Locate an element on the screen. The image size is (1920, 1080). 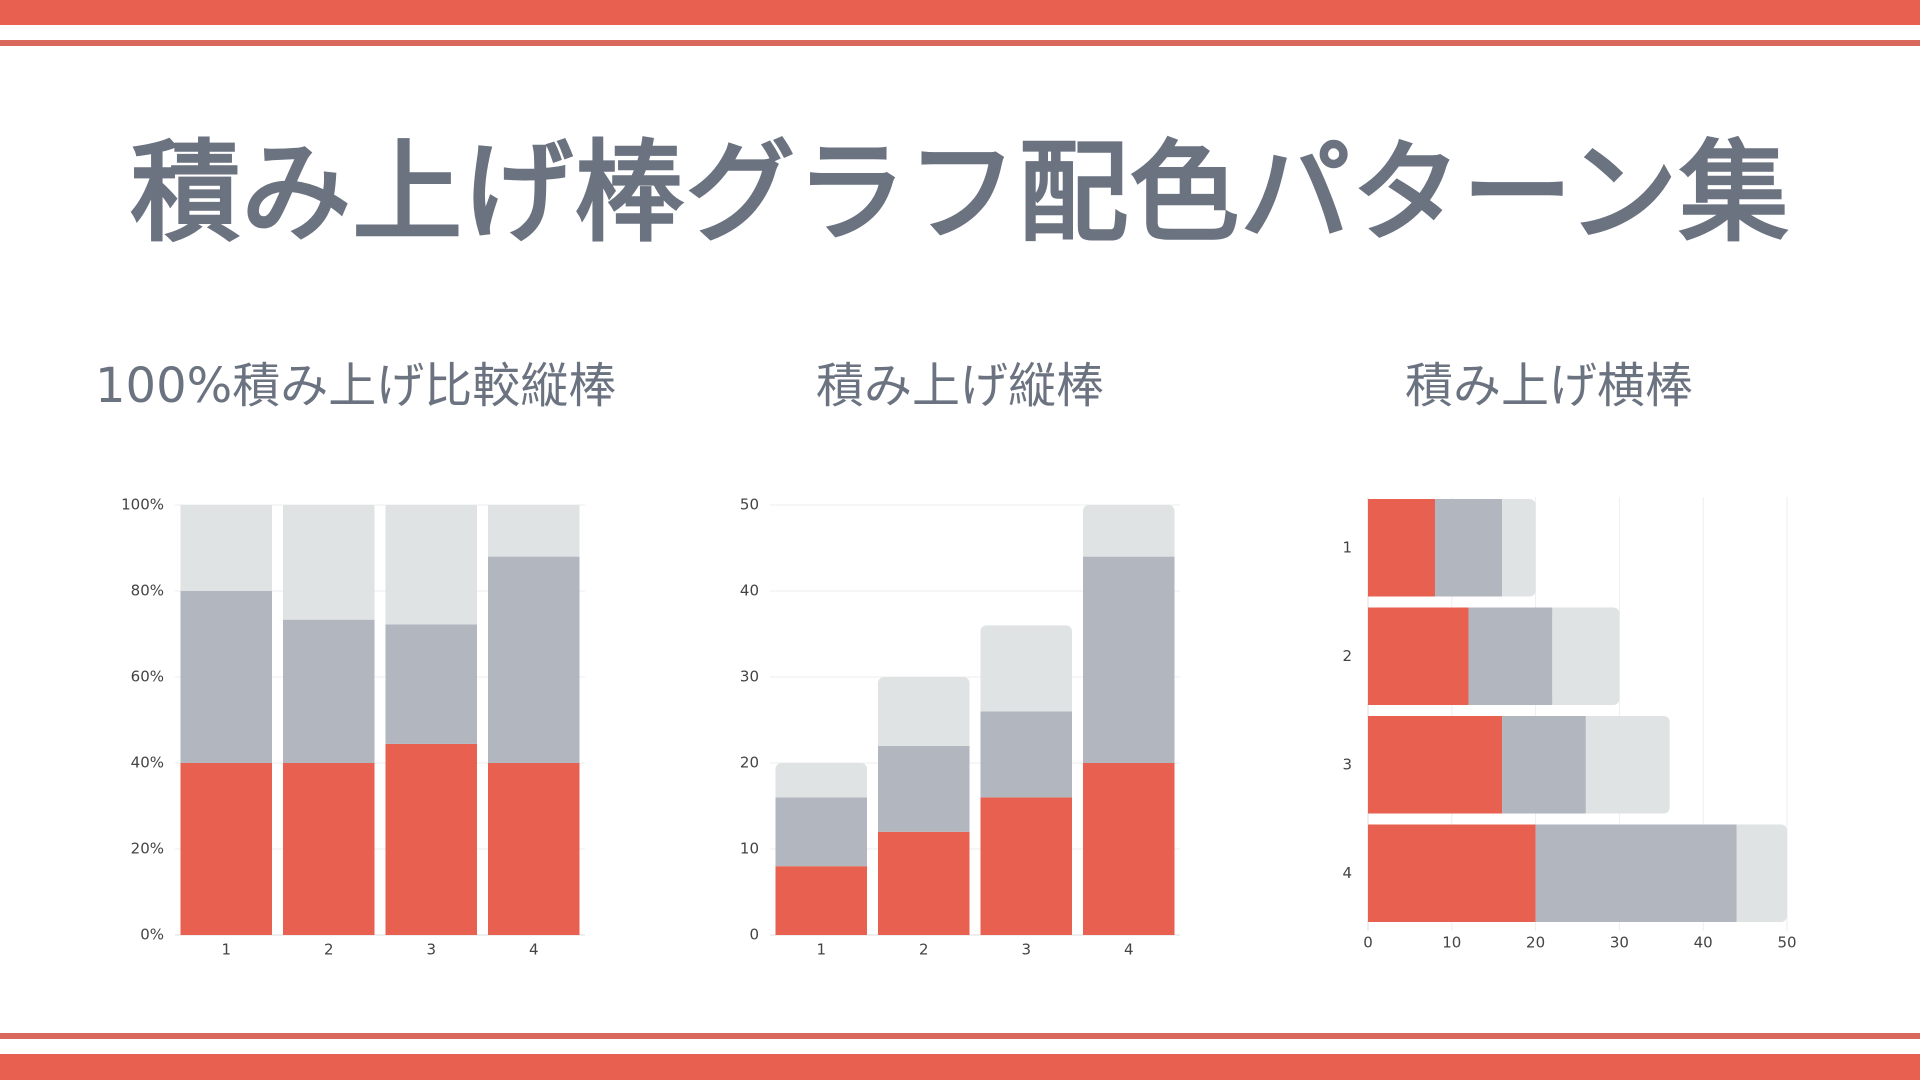
top-accent-line is located at coordinates (960, 43).